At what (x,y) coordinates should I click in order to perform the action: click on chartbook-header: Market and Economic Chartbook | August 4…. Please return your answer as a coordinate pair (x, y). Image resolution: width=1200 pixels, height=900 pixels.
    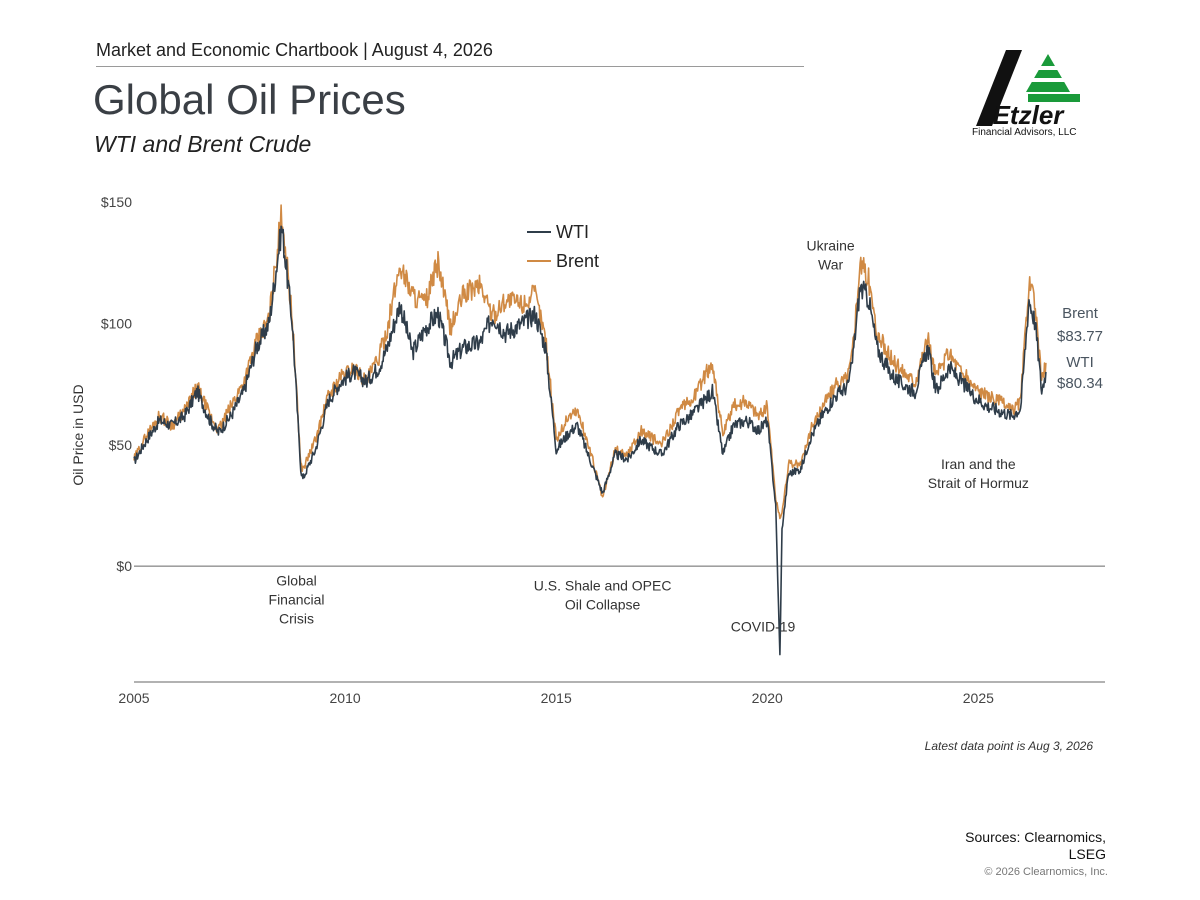
    Looking at the image, I should click on (294, 50).